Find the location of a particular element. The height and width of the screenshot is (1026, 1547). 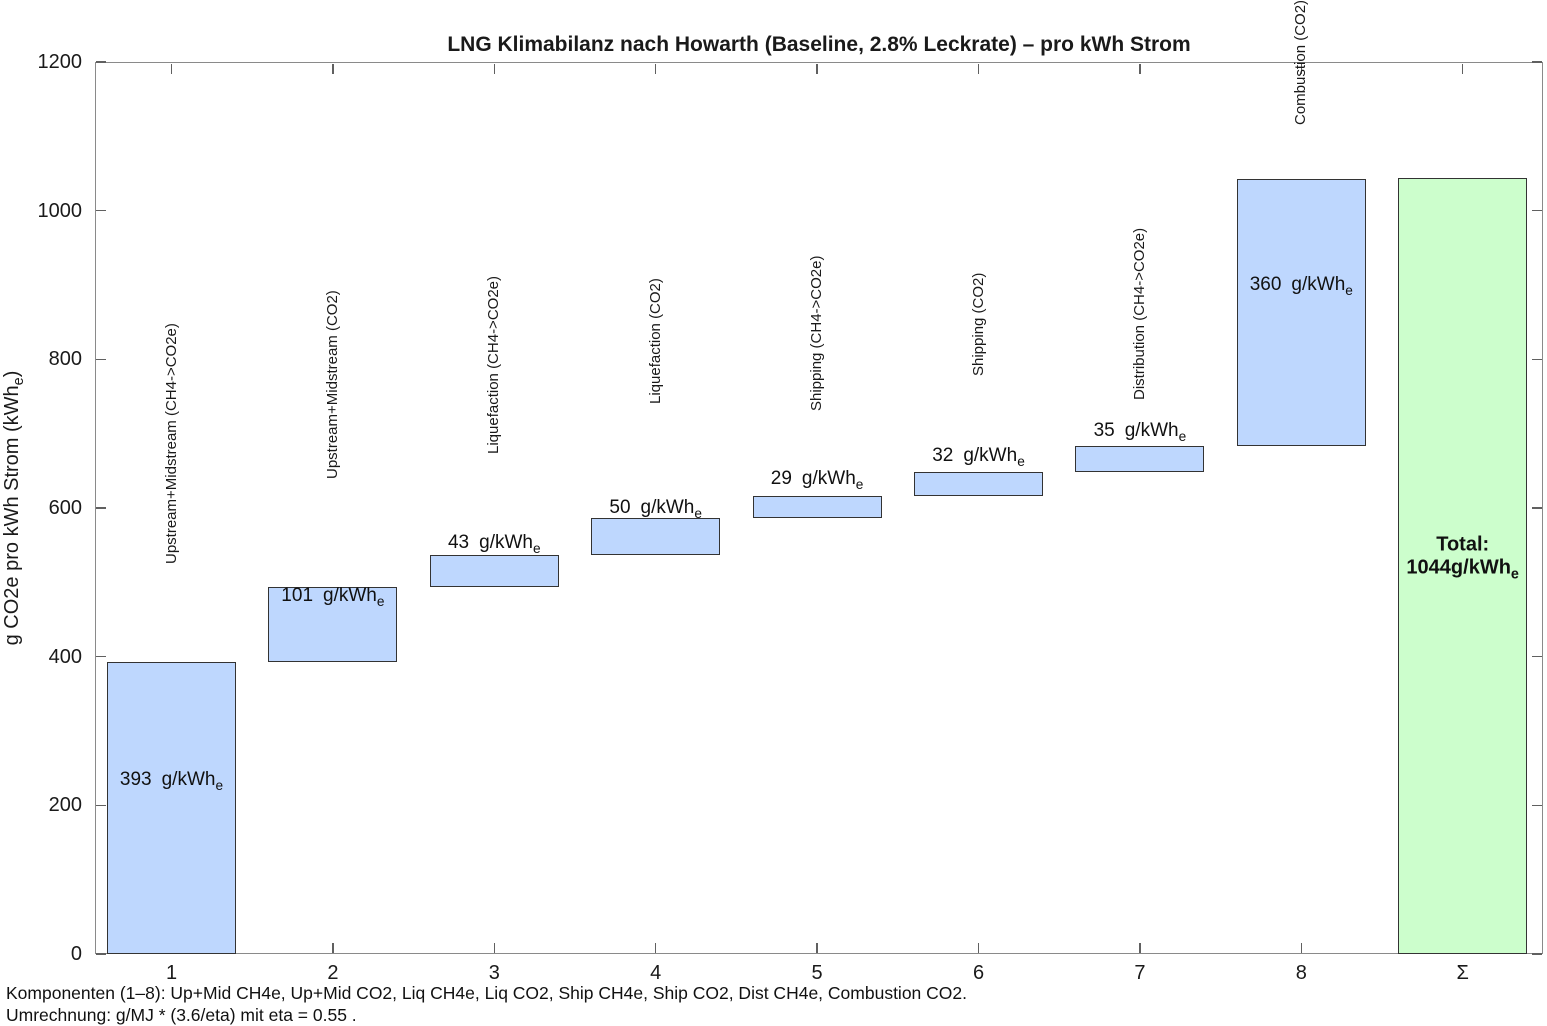

segment-name-label-text: Combustion (CO2) is located at coordinates (1301, 62).